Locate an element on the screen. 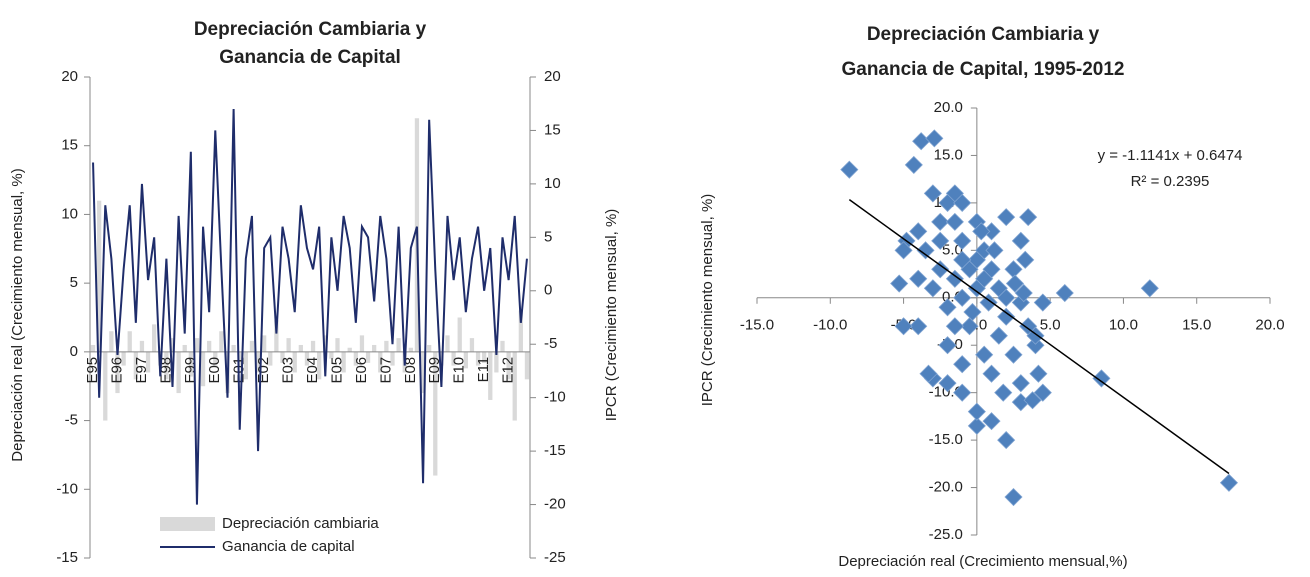 The width and height of the screenshot is (1310, 577). x-tick-label: 10.0 is located at coordinates (1123, 325).